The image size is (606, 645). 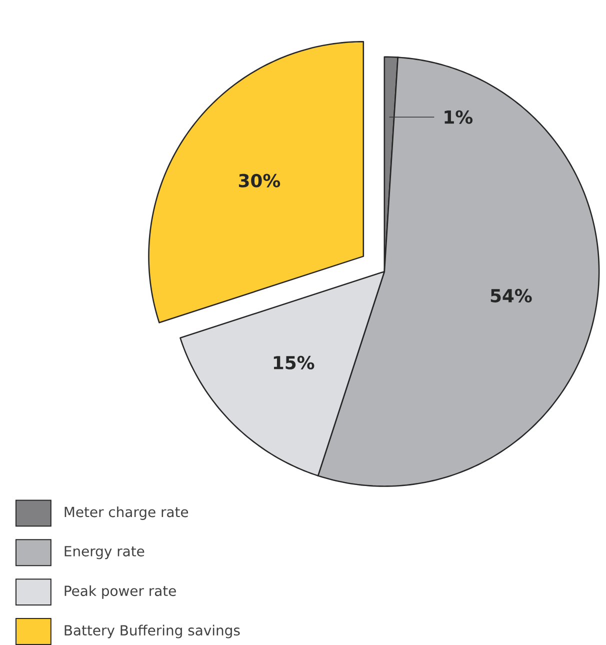 What do you see at coordinates (458, 117) in the screenshot?
I see `data-label: 1%` at bounding box center [458, 117].